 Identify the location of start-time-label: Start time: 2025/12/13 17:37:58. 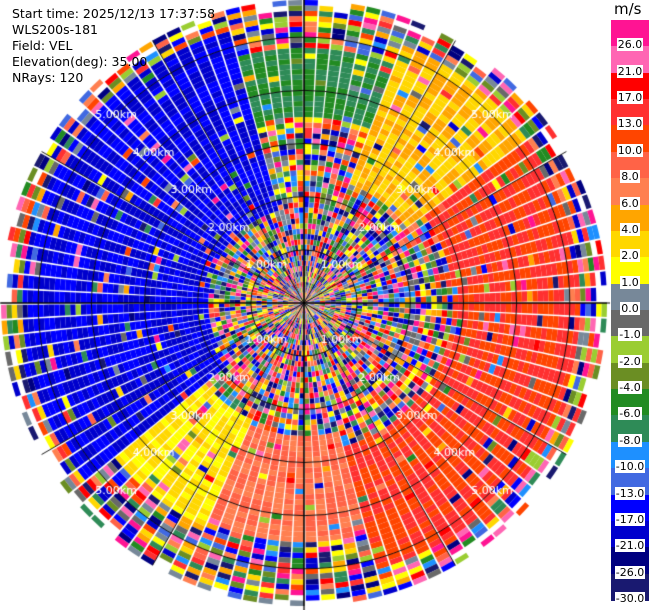
(114, 13).